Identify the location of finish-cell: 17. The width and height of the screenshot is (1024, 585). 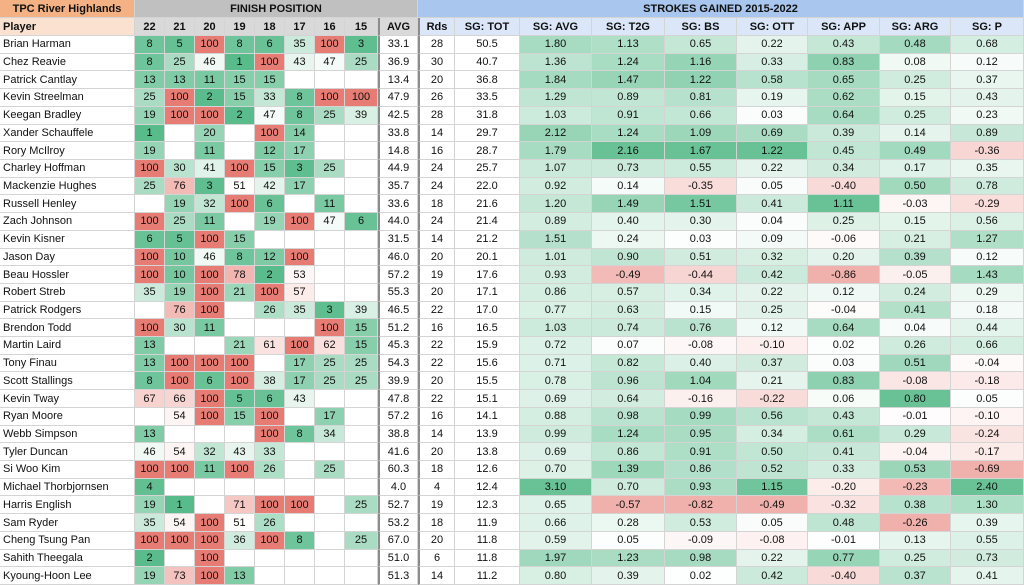
(300, 381).